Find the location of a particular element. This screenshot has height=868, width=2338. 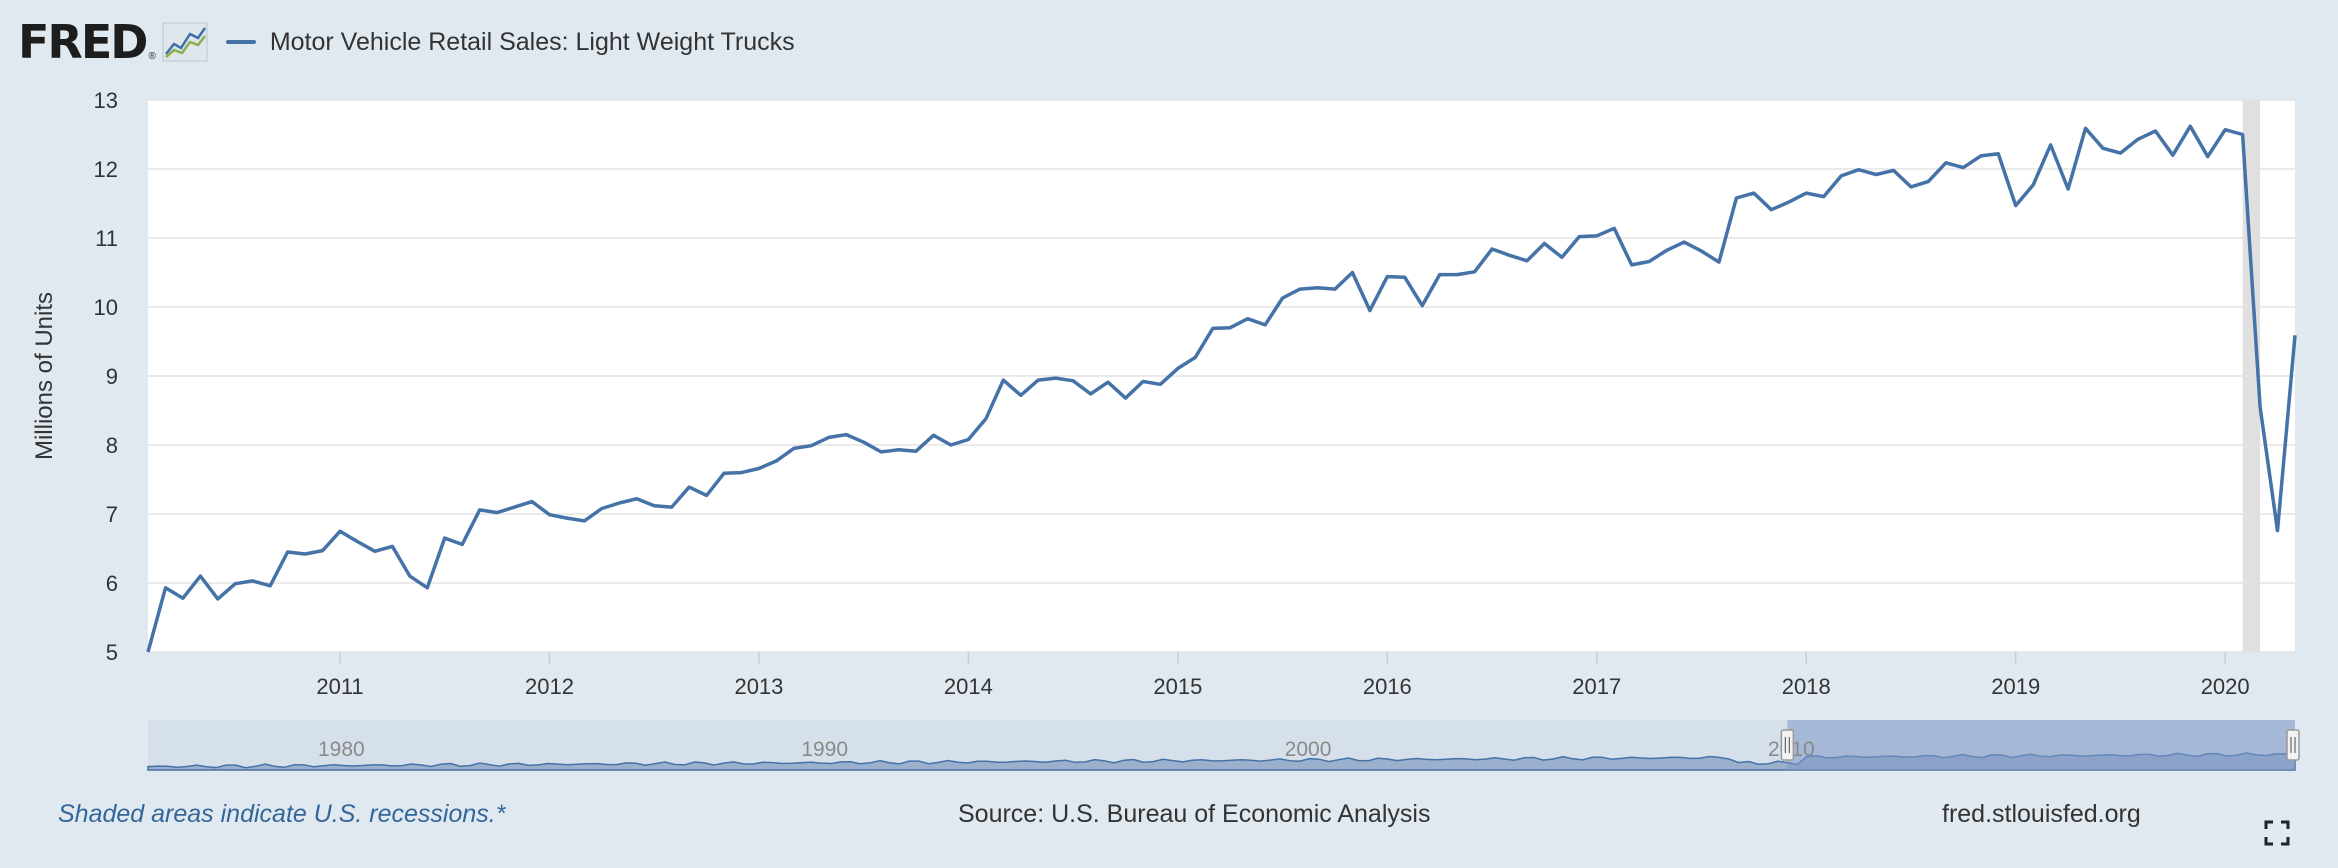

range-navigator: 1980199020002010 is located at coordinates (1223, 745).